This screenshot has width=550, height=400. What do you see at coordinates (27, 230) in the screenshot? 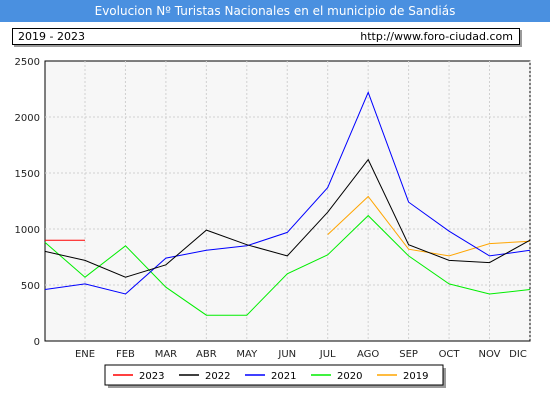
I see `y-tick-label: 1000` at bounding box center [27, 230].